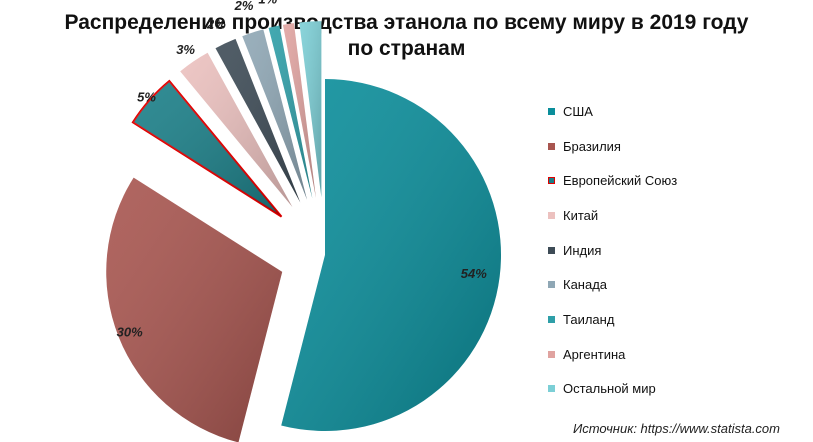 The height and width of the screenshot is (442, 813). I want to click on legend-label-4: Китай, so click(581, 215).